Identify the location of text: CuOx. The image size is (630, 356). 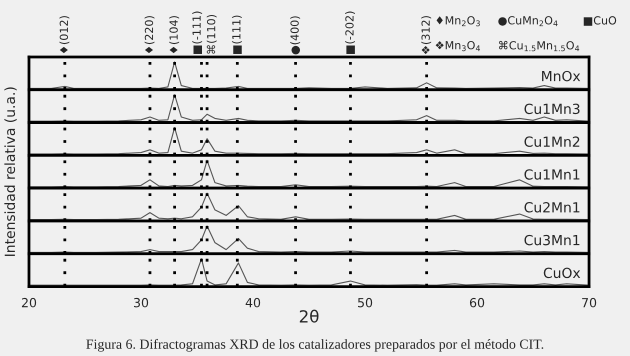
(562, 273).